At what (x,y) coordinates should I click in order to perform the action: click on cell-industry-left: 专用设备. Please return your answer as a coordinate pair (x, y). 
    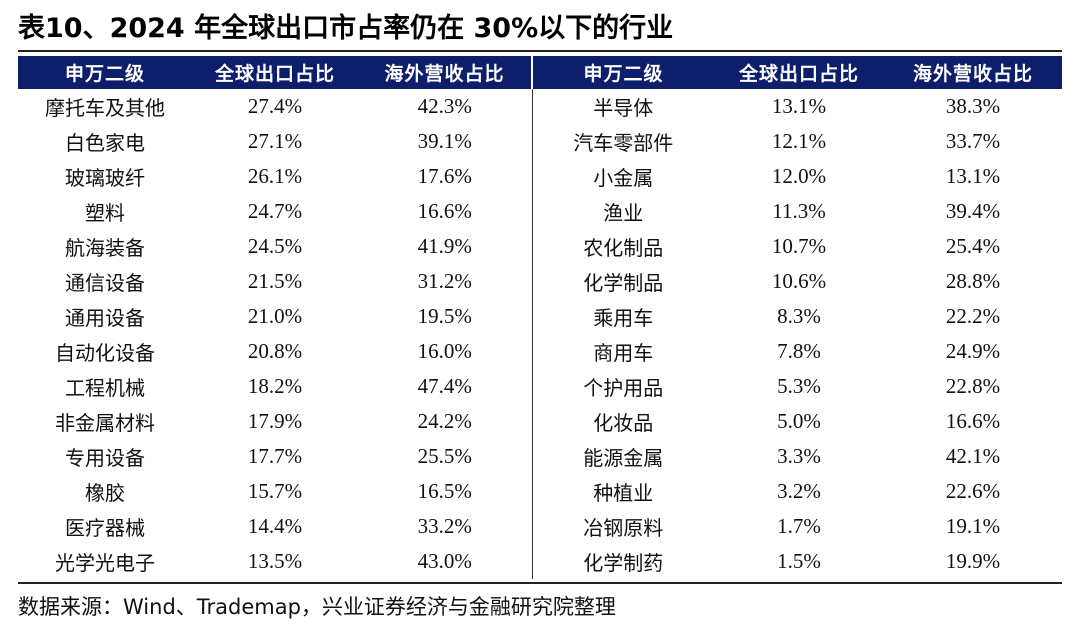
    Looking at the image, I should click on (105, 458).